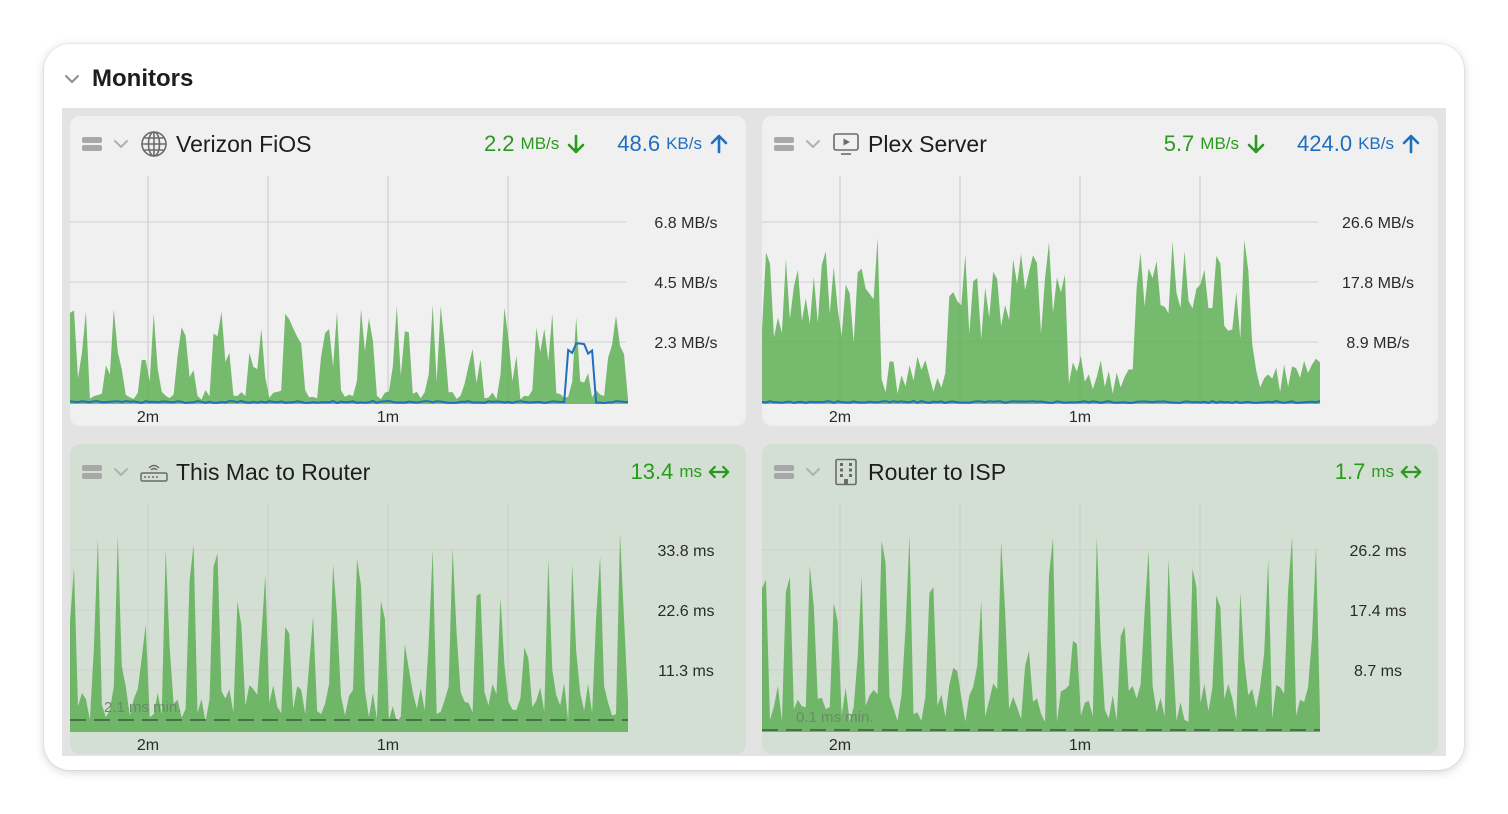 Image resolution: width=1508 pixels, height=814 pixels. What do you see at coordinates (154, 144) in the screenshot?
I see `globe-icon` at bounding box center [154, 144].